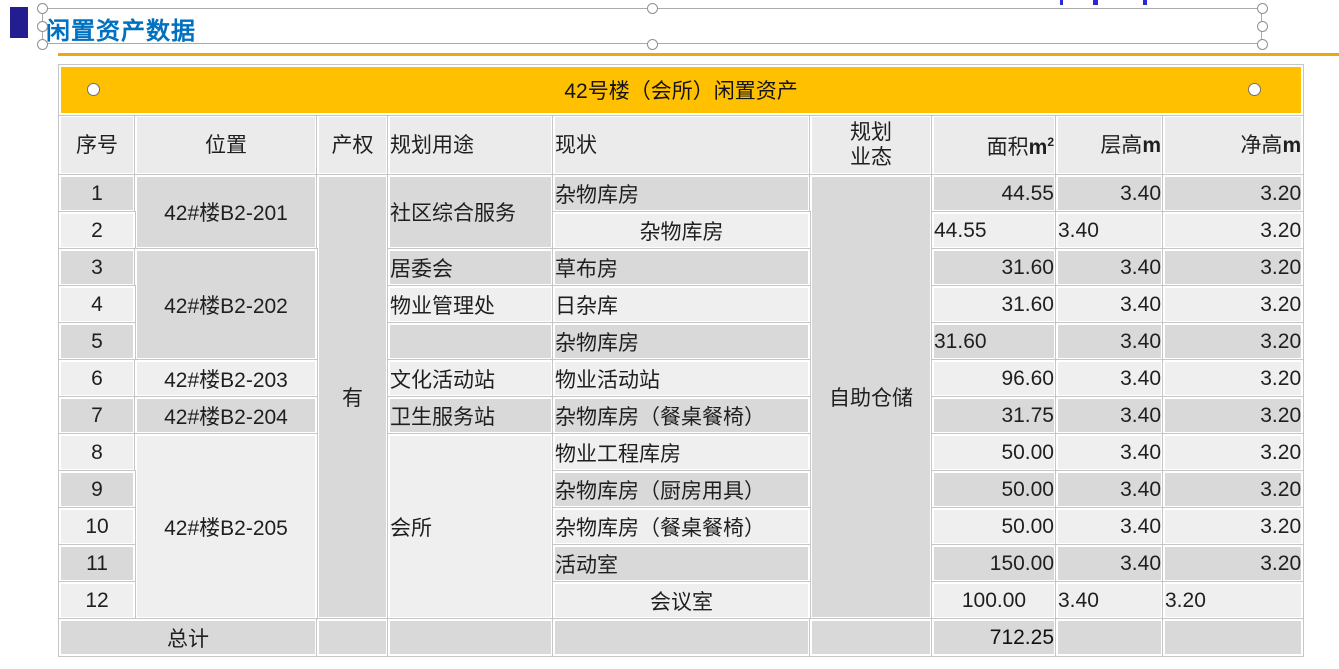  What do you see at coordinates (470, 267) in the screenshot?
I see `cell-r3-planned-use: 居委会` at bounding box center [470, 267].